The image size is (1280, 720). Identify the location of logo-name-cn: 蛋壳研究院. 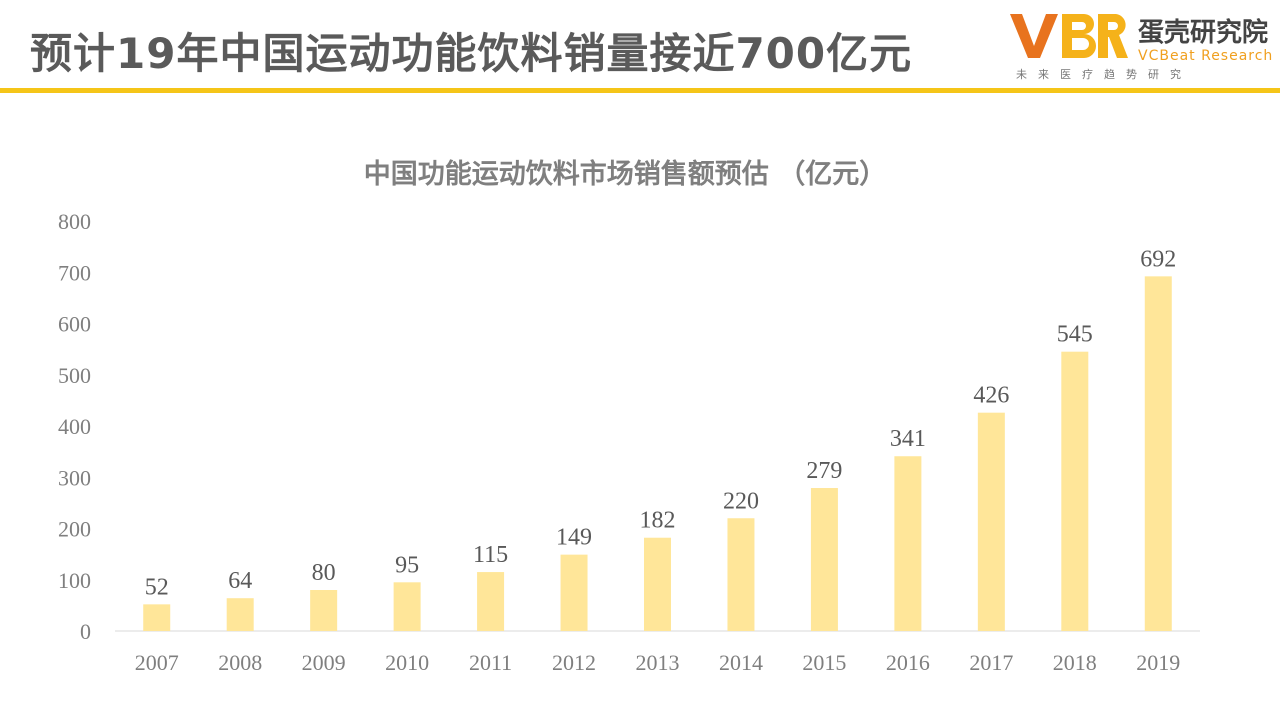
(1203, 33).